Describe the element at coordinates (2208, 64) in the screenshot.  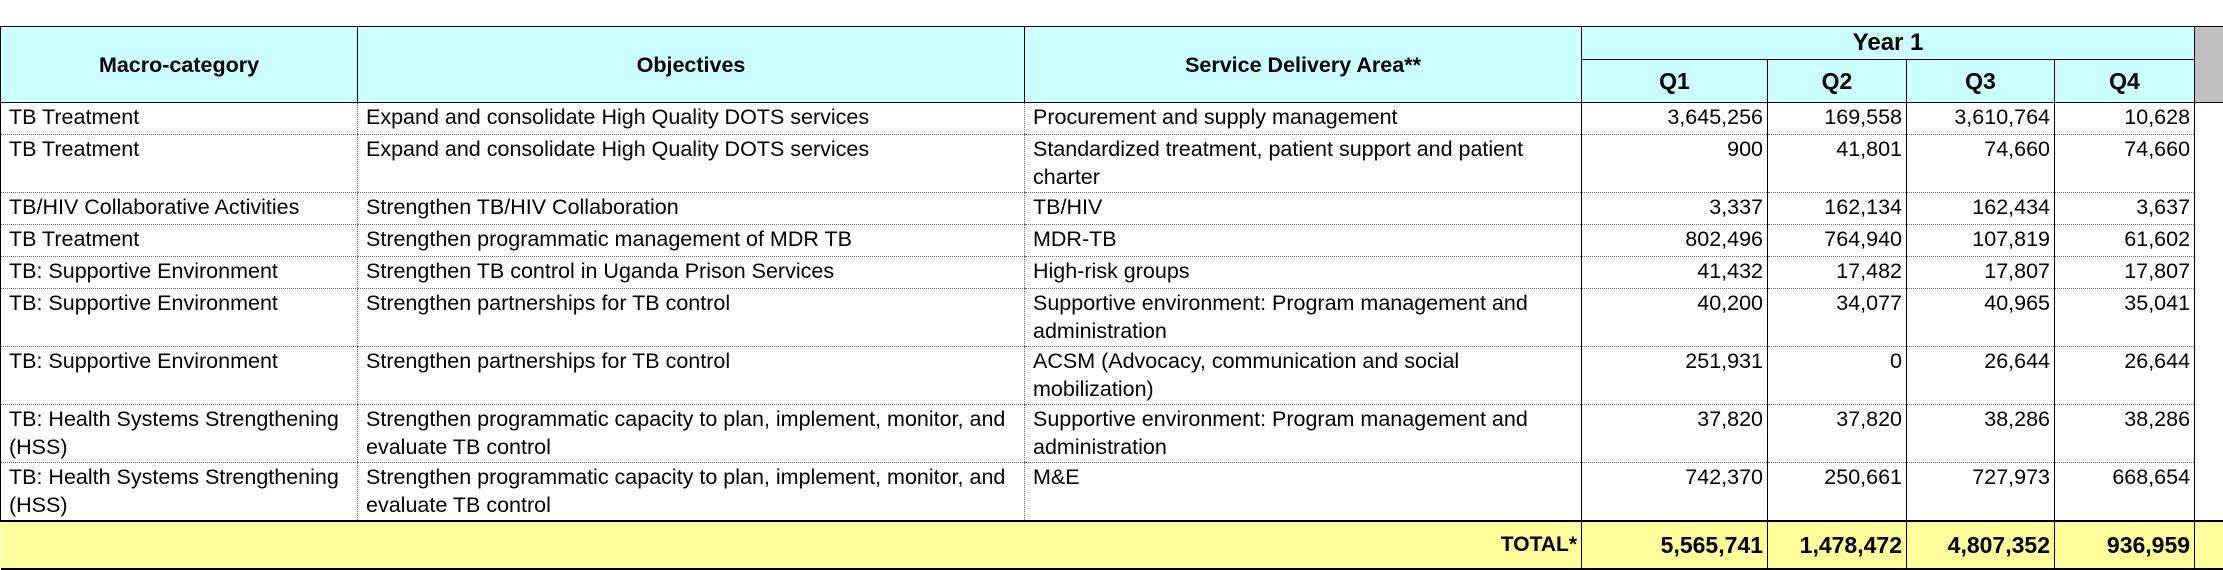
I see `scroll-block` at that location.